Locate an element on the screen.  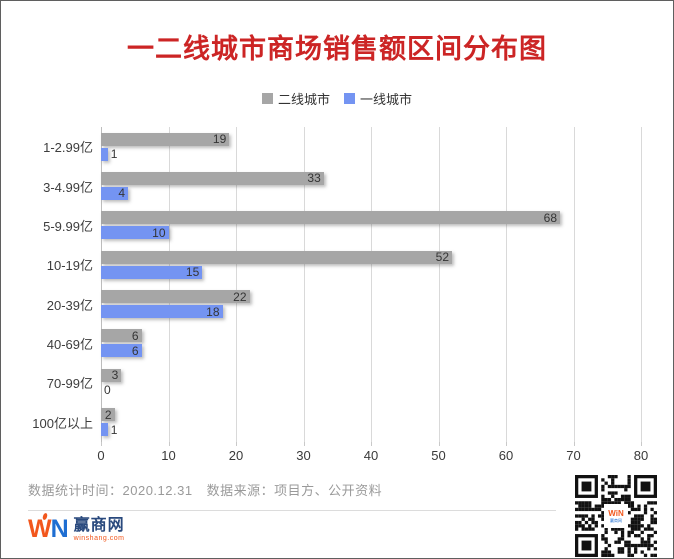
value-label: 0 is located at coordinates (107, 390).